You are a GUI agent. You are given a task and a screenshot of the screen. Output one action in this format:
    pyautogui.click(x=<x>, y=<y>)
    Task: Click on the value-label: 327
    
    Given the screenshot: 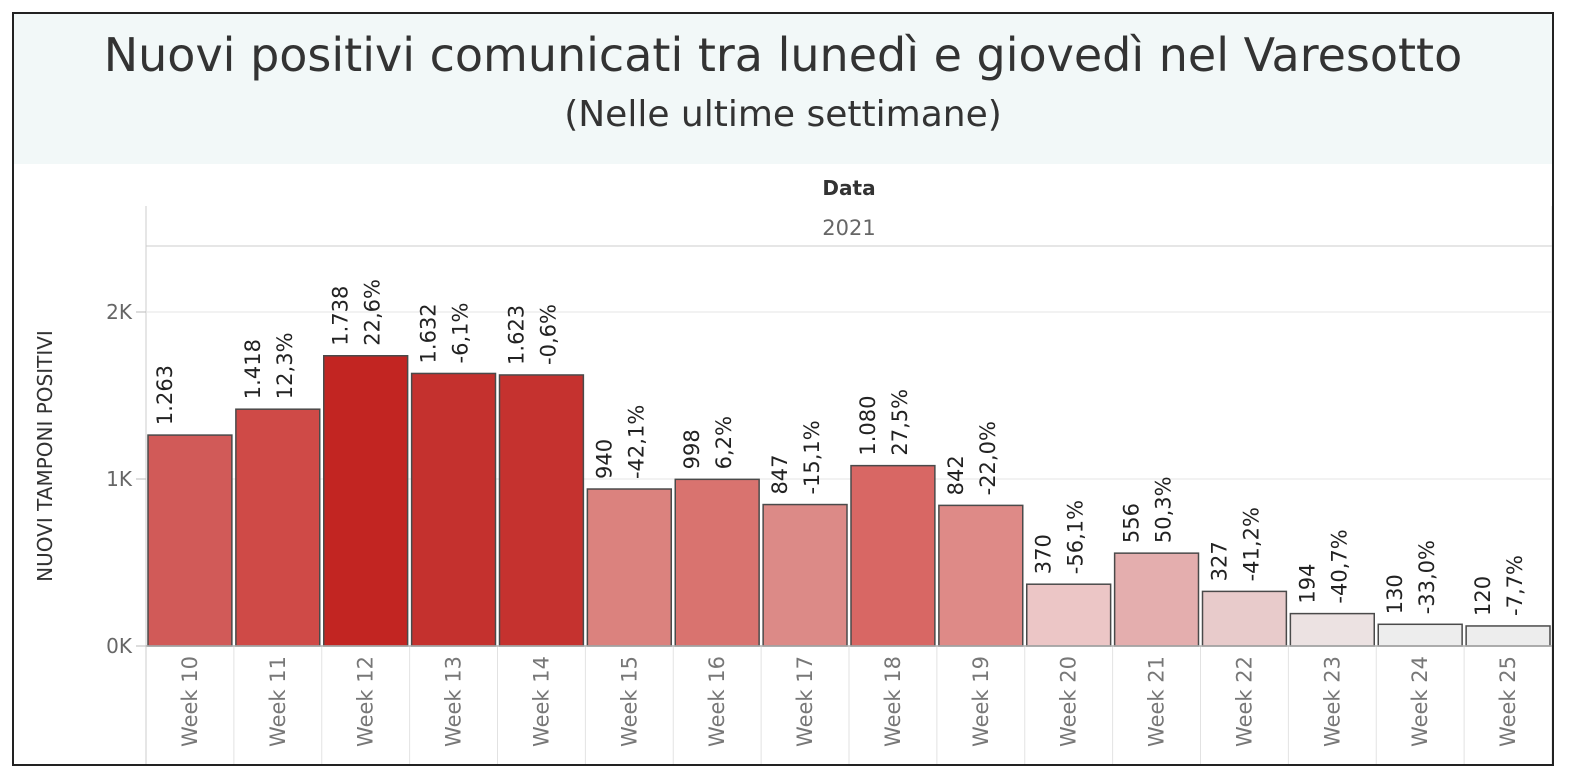 What is the action you would take?
    pyautogui.click(x=1219, y=561)
    